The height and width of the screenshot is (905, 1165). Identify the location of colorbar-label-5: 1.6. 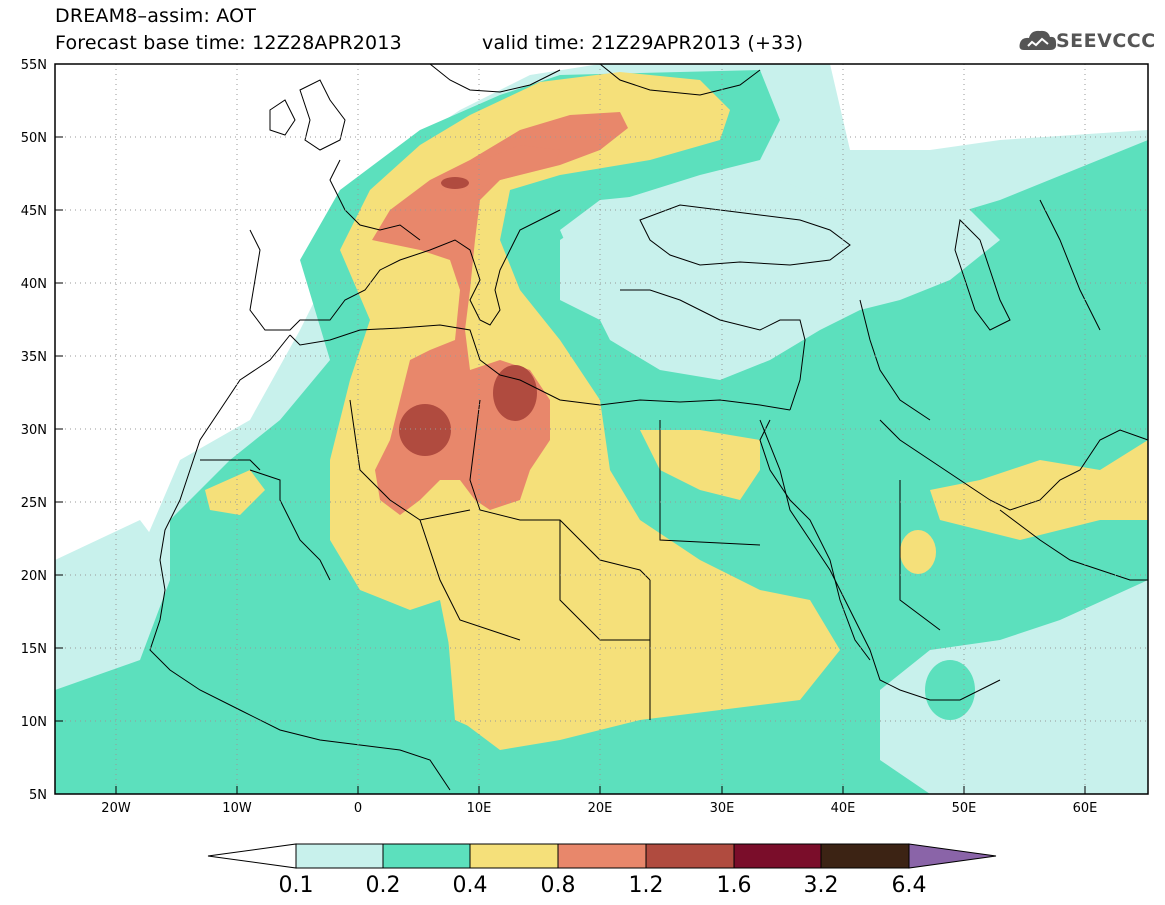
(734, 885).